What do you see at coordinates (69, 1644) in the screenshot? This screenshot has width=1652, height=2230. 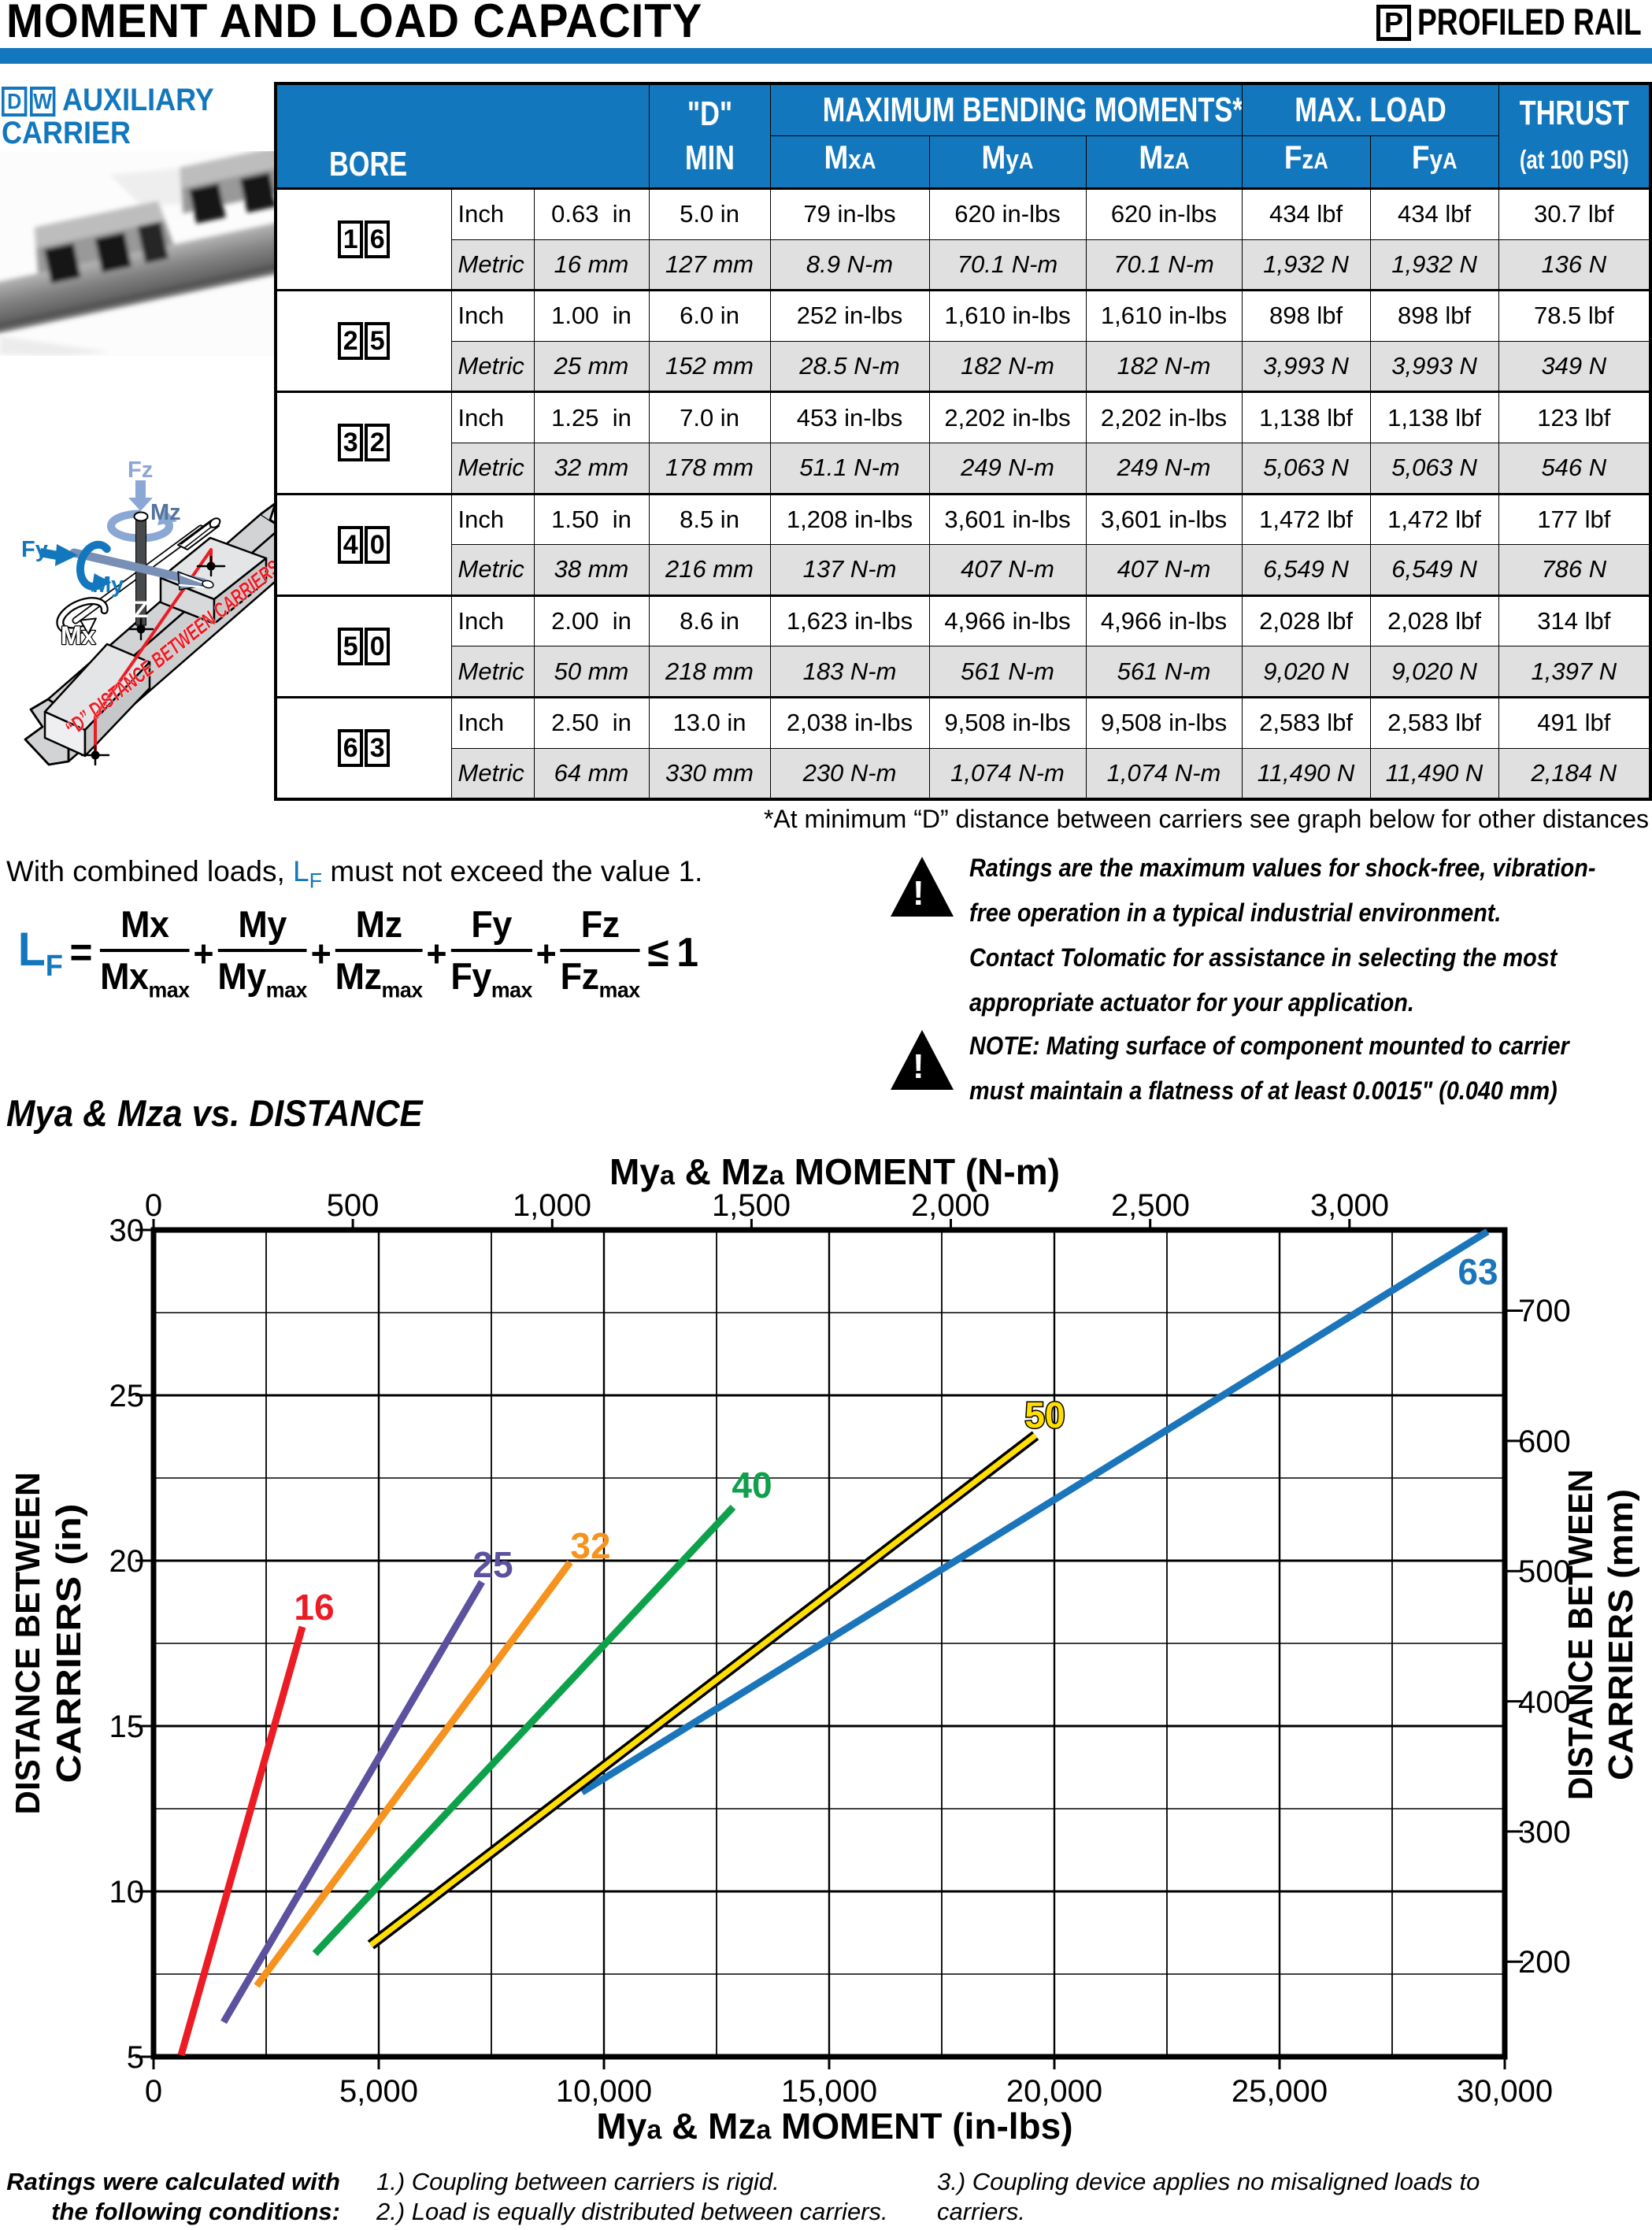 I see `svg-text: CARRIERS (in)` at bounding box center [69, 1644].